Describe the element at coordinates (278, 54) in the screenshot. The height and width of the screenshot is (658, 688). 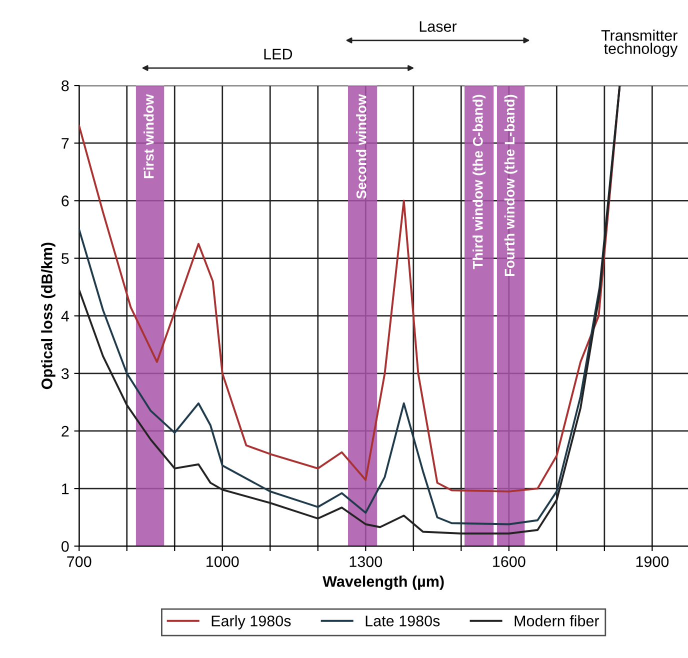
I see `text: LED` at that location.